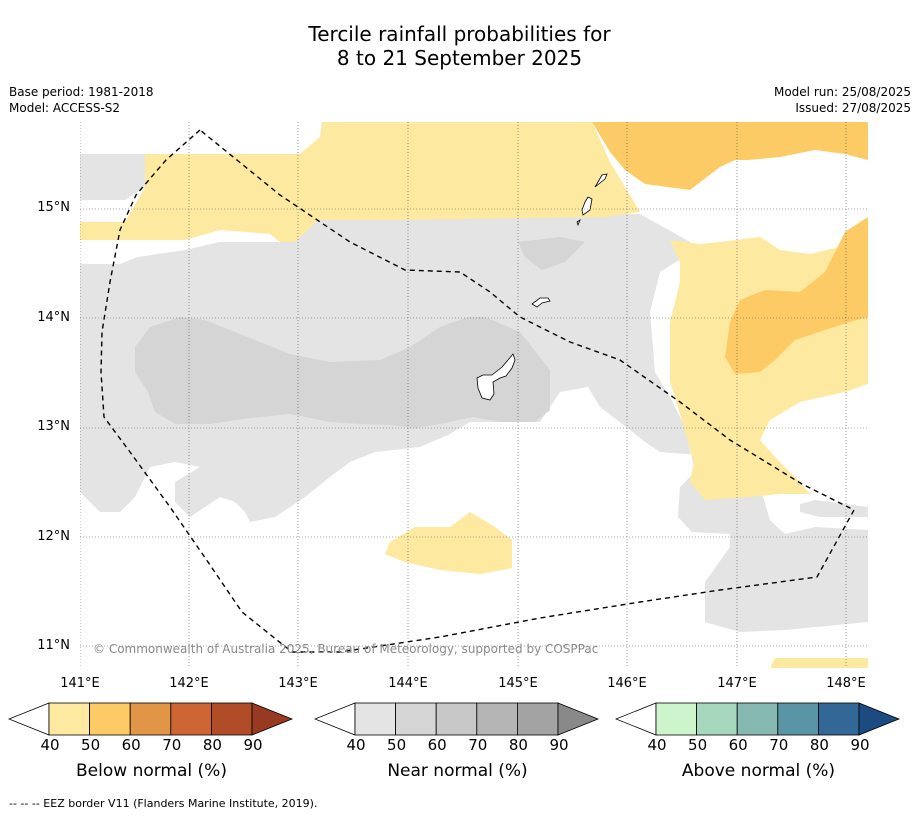  Describe the element at coordinates (81, 100) in the screenshot. I see `meta-left: Base period: 1981-2018 Model: ACCESS-S2` at that location.